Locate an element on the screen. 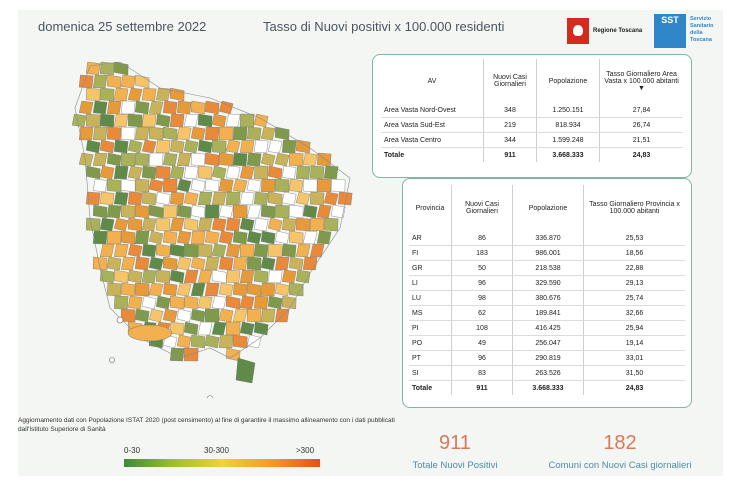 This screenshot has width=741, height=486. av-header-cases: Nuovi Casi Giornalieri is located at coordinates (510, 81).